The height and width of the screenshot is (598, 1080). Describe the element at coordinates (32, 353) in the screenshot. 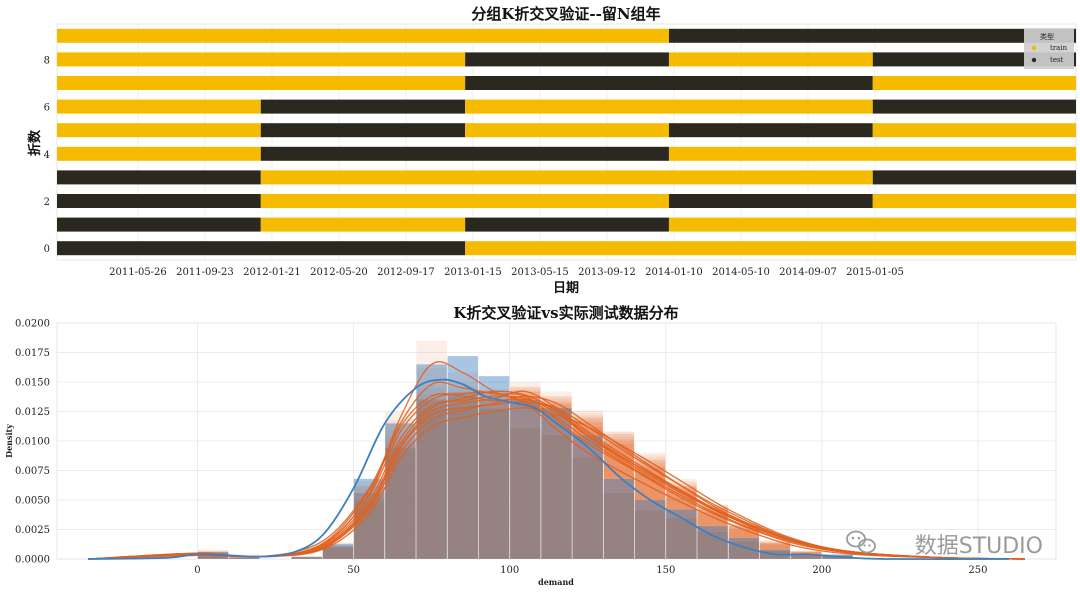

I see `bottom-y-tick-label: 0.0175` at that location.